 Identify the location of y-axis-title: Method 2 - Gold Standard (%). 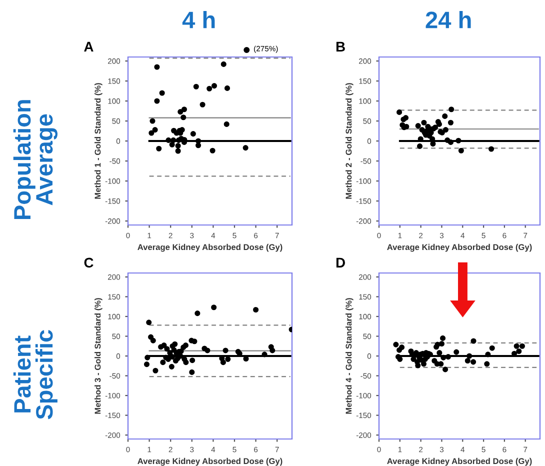
(350, 141).